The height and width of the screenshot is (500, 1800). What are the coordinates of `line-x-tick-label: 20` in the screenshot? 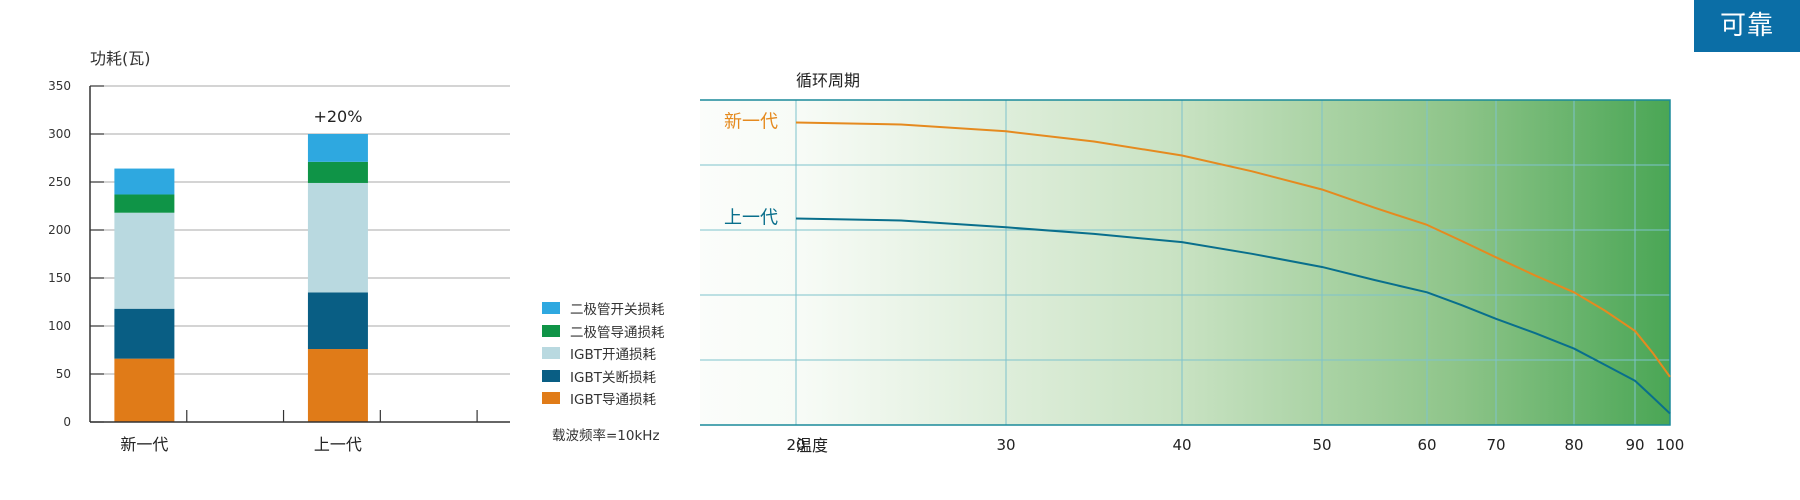 It's located at (795, 445).